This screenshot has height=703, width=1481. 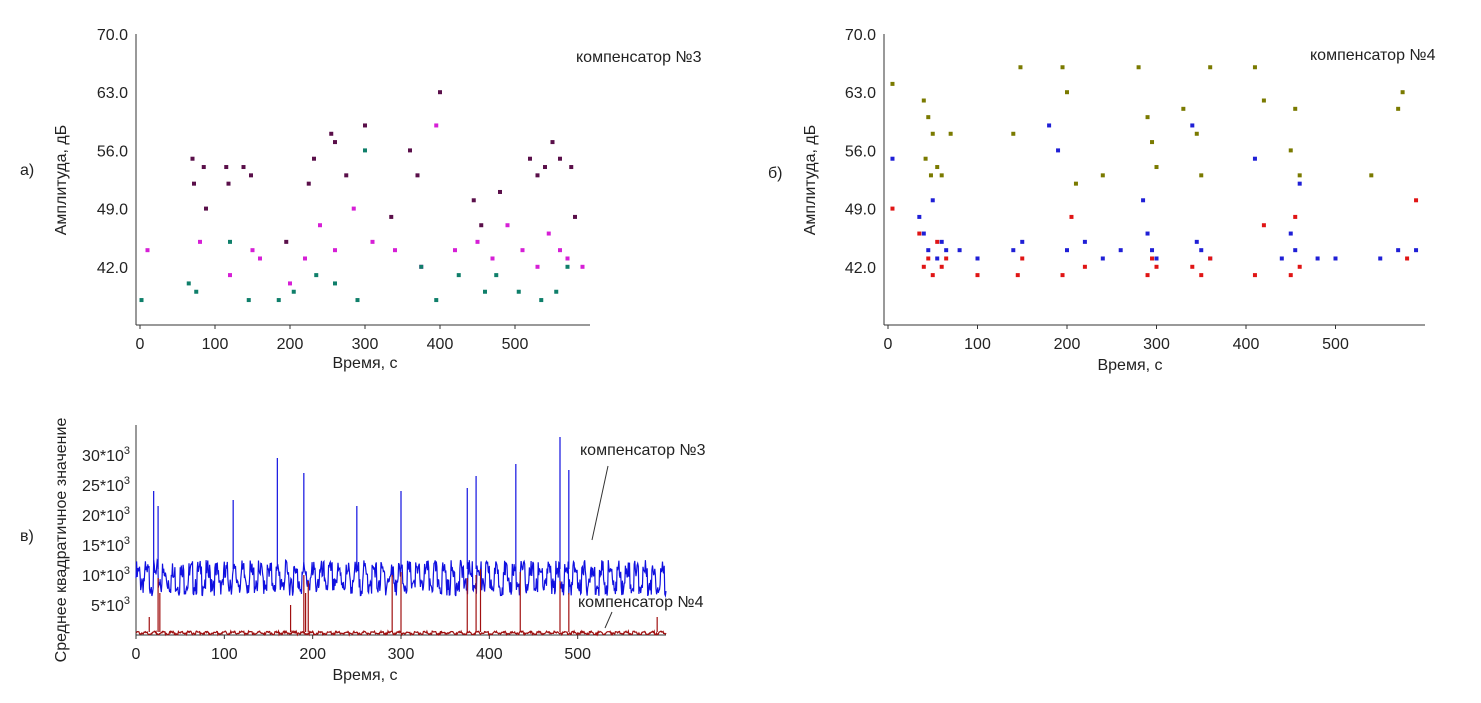 What do you see at coordinates (1156, 344) in the screenshot?
I see `x-tick-label: 300` at bounding box center [1156, 344].